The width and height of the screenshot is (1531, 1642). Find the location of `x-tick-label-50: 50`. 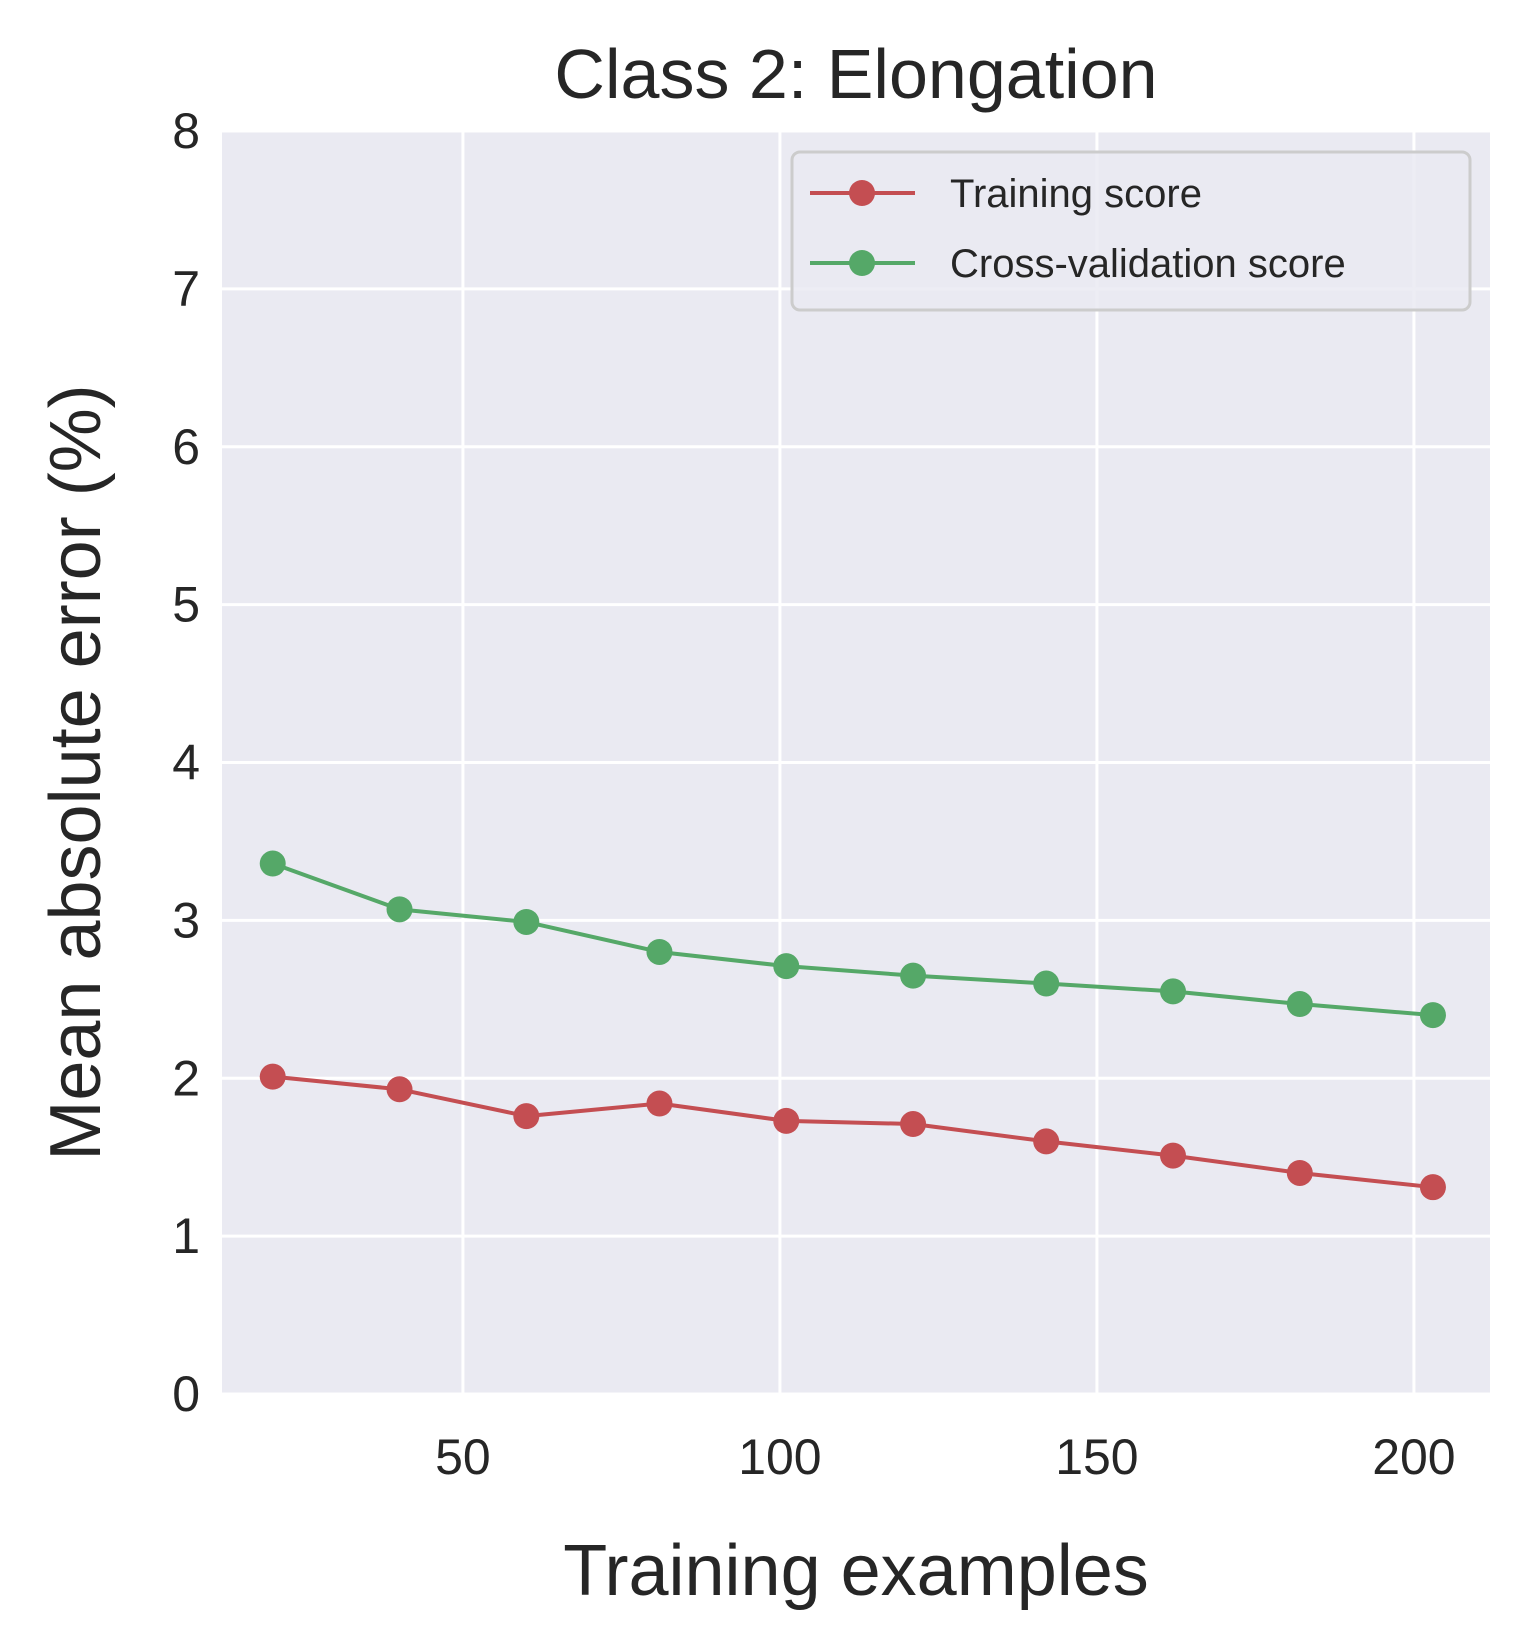

x-tick-label-50: 50 is located at coordinates (463, 1457).